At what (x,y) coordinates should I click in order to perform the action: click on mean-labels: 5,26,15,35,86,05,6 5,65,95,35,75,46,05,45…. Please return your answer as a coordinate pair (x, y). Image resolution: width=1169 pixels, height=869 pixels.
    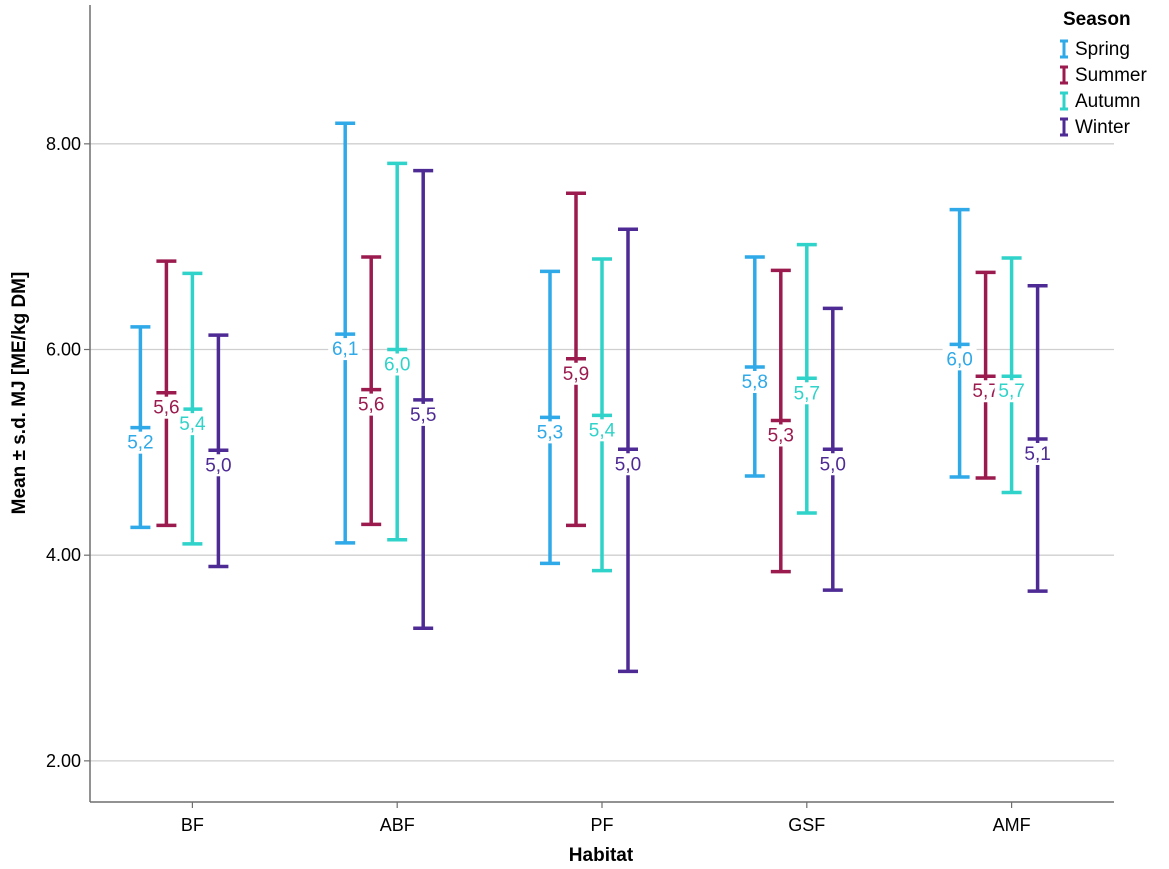
    Looking at the image, I should click on (589, 407).